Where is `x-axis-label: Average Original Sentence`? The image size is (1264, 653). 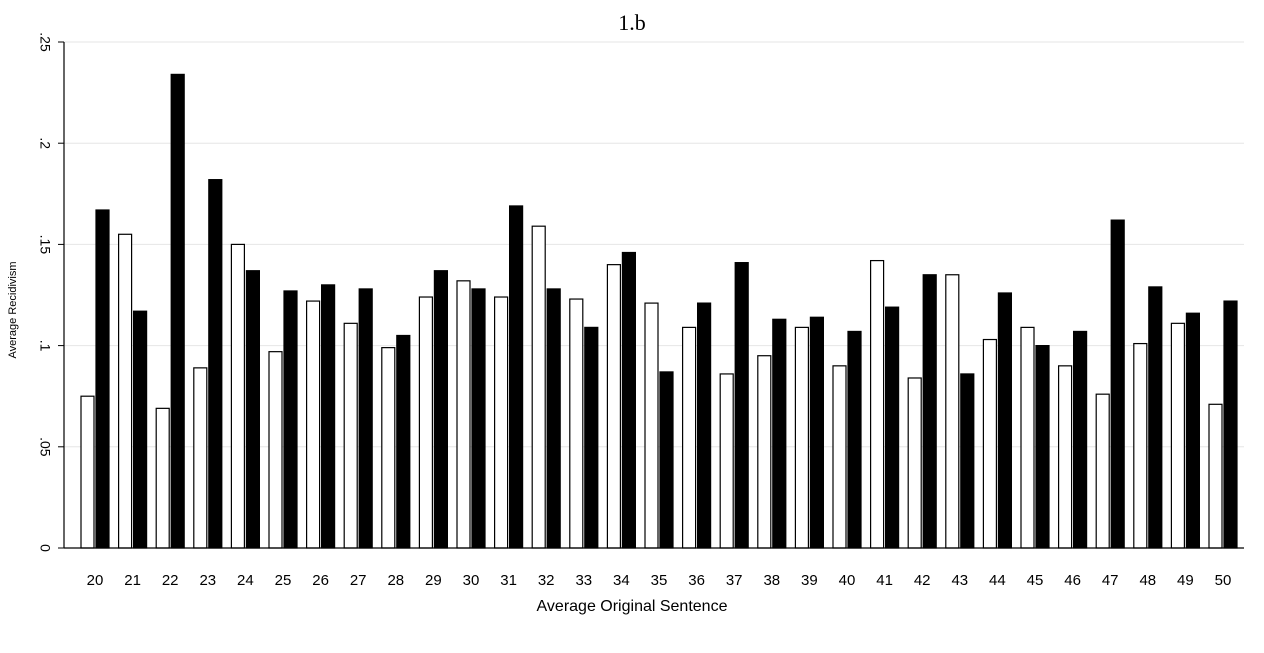
x-axis-label: Average Original Sentence is located at coordinates (632, 606).